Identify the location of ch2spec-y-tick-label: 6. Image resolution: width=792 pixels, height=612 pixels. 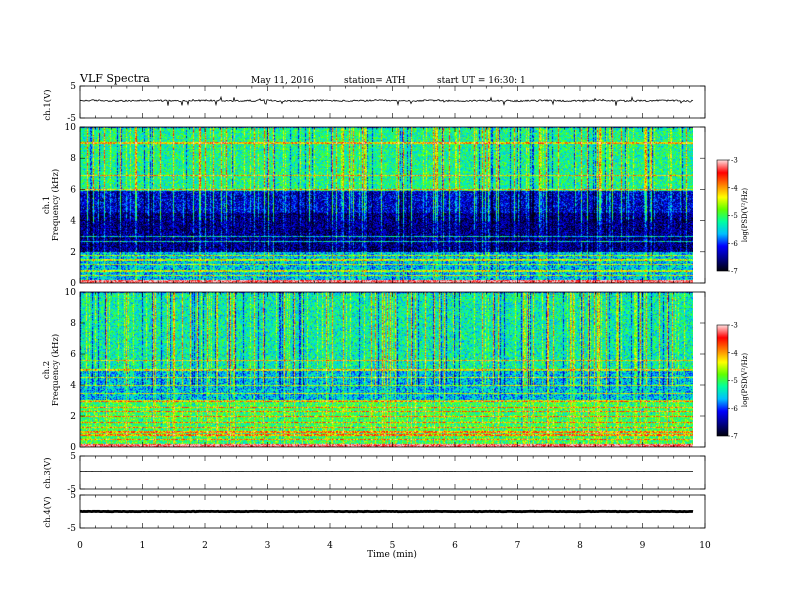
(73, 355).